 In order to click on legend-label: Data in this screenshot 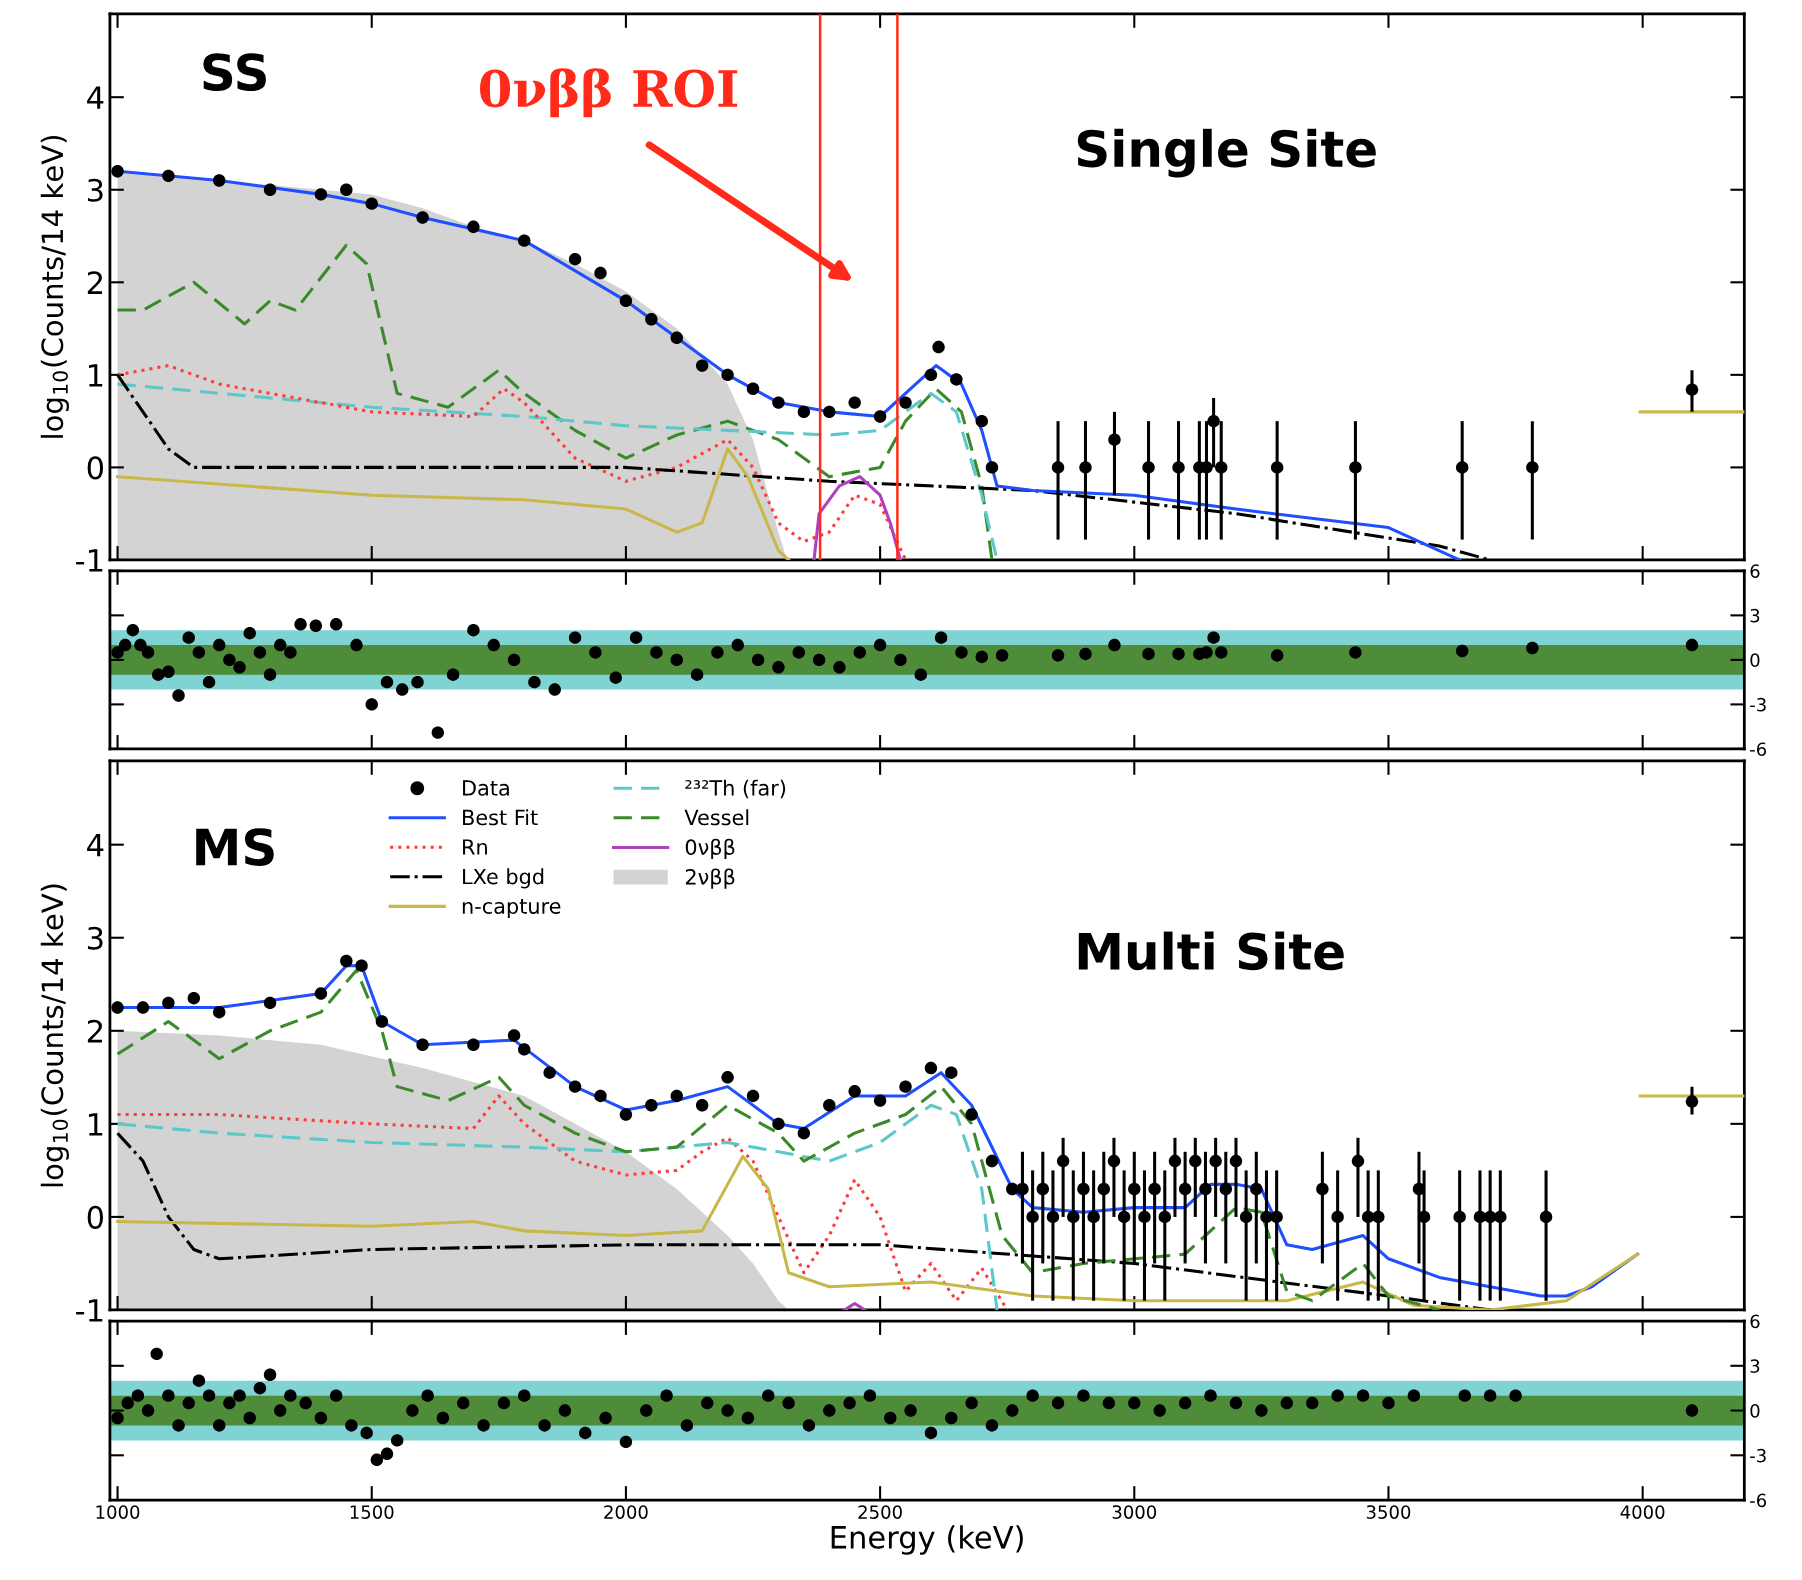, I will do `click(486, 788)`.